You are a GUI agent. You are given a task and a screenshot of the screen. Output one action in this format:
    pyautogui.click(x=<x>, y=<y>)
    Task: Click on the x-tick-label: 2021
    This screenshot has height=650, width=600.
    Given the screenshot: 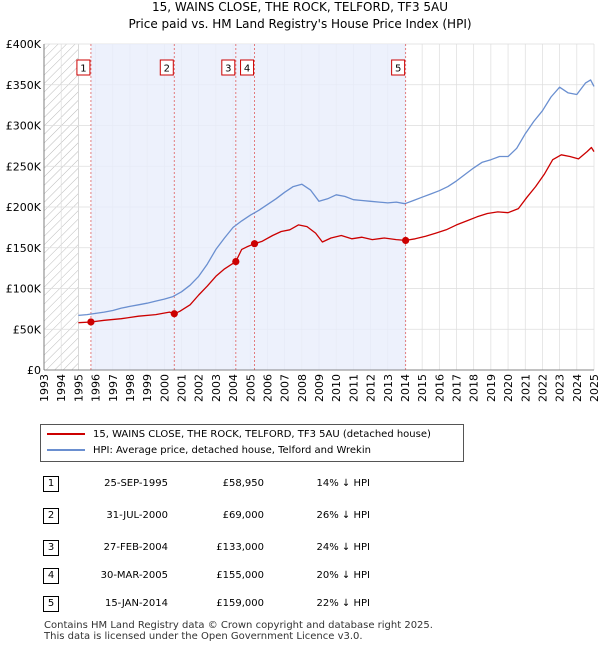 What is the action you would take?
    pyautogui.click(x=525, y=388)
    